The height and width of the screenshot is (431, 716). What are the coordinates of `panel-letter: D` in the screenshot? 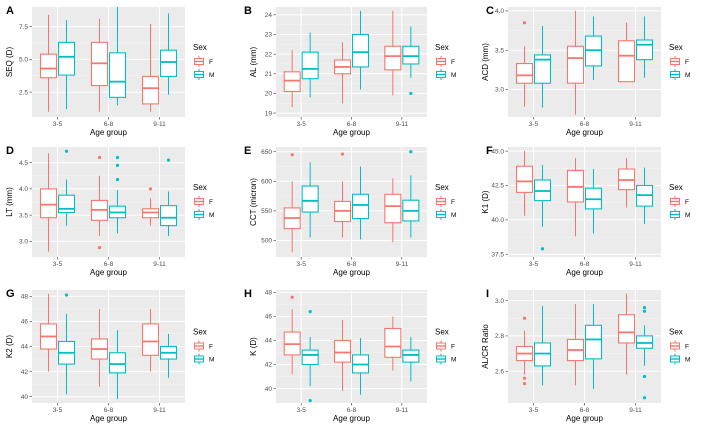 It's located at (10, 151).